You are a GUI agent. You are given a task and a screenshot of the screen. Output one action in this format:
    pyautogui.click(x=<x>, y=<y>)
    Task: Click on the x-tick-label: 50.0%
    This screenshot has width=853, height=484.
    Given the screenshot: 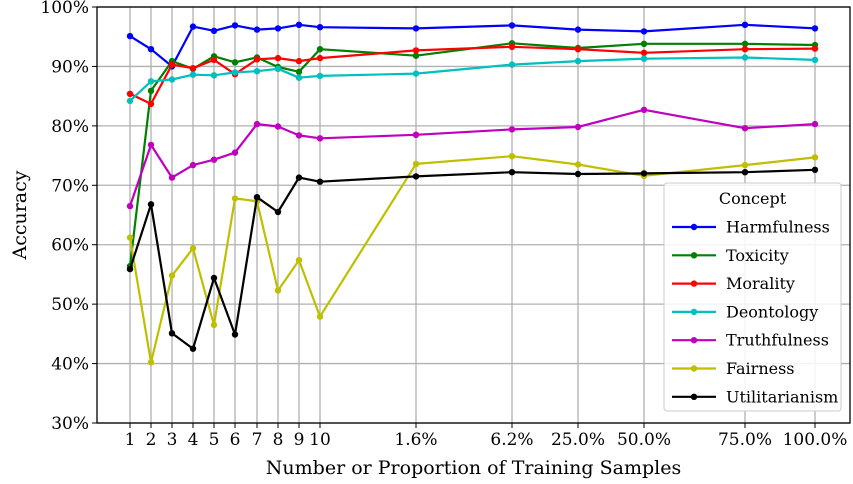 What is the action you would take?
    pyautogui.click(x=644, y=440)
    